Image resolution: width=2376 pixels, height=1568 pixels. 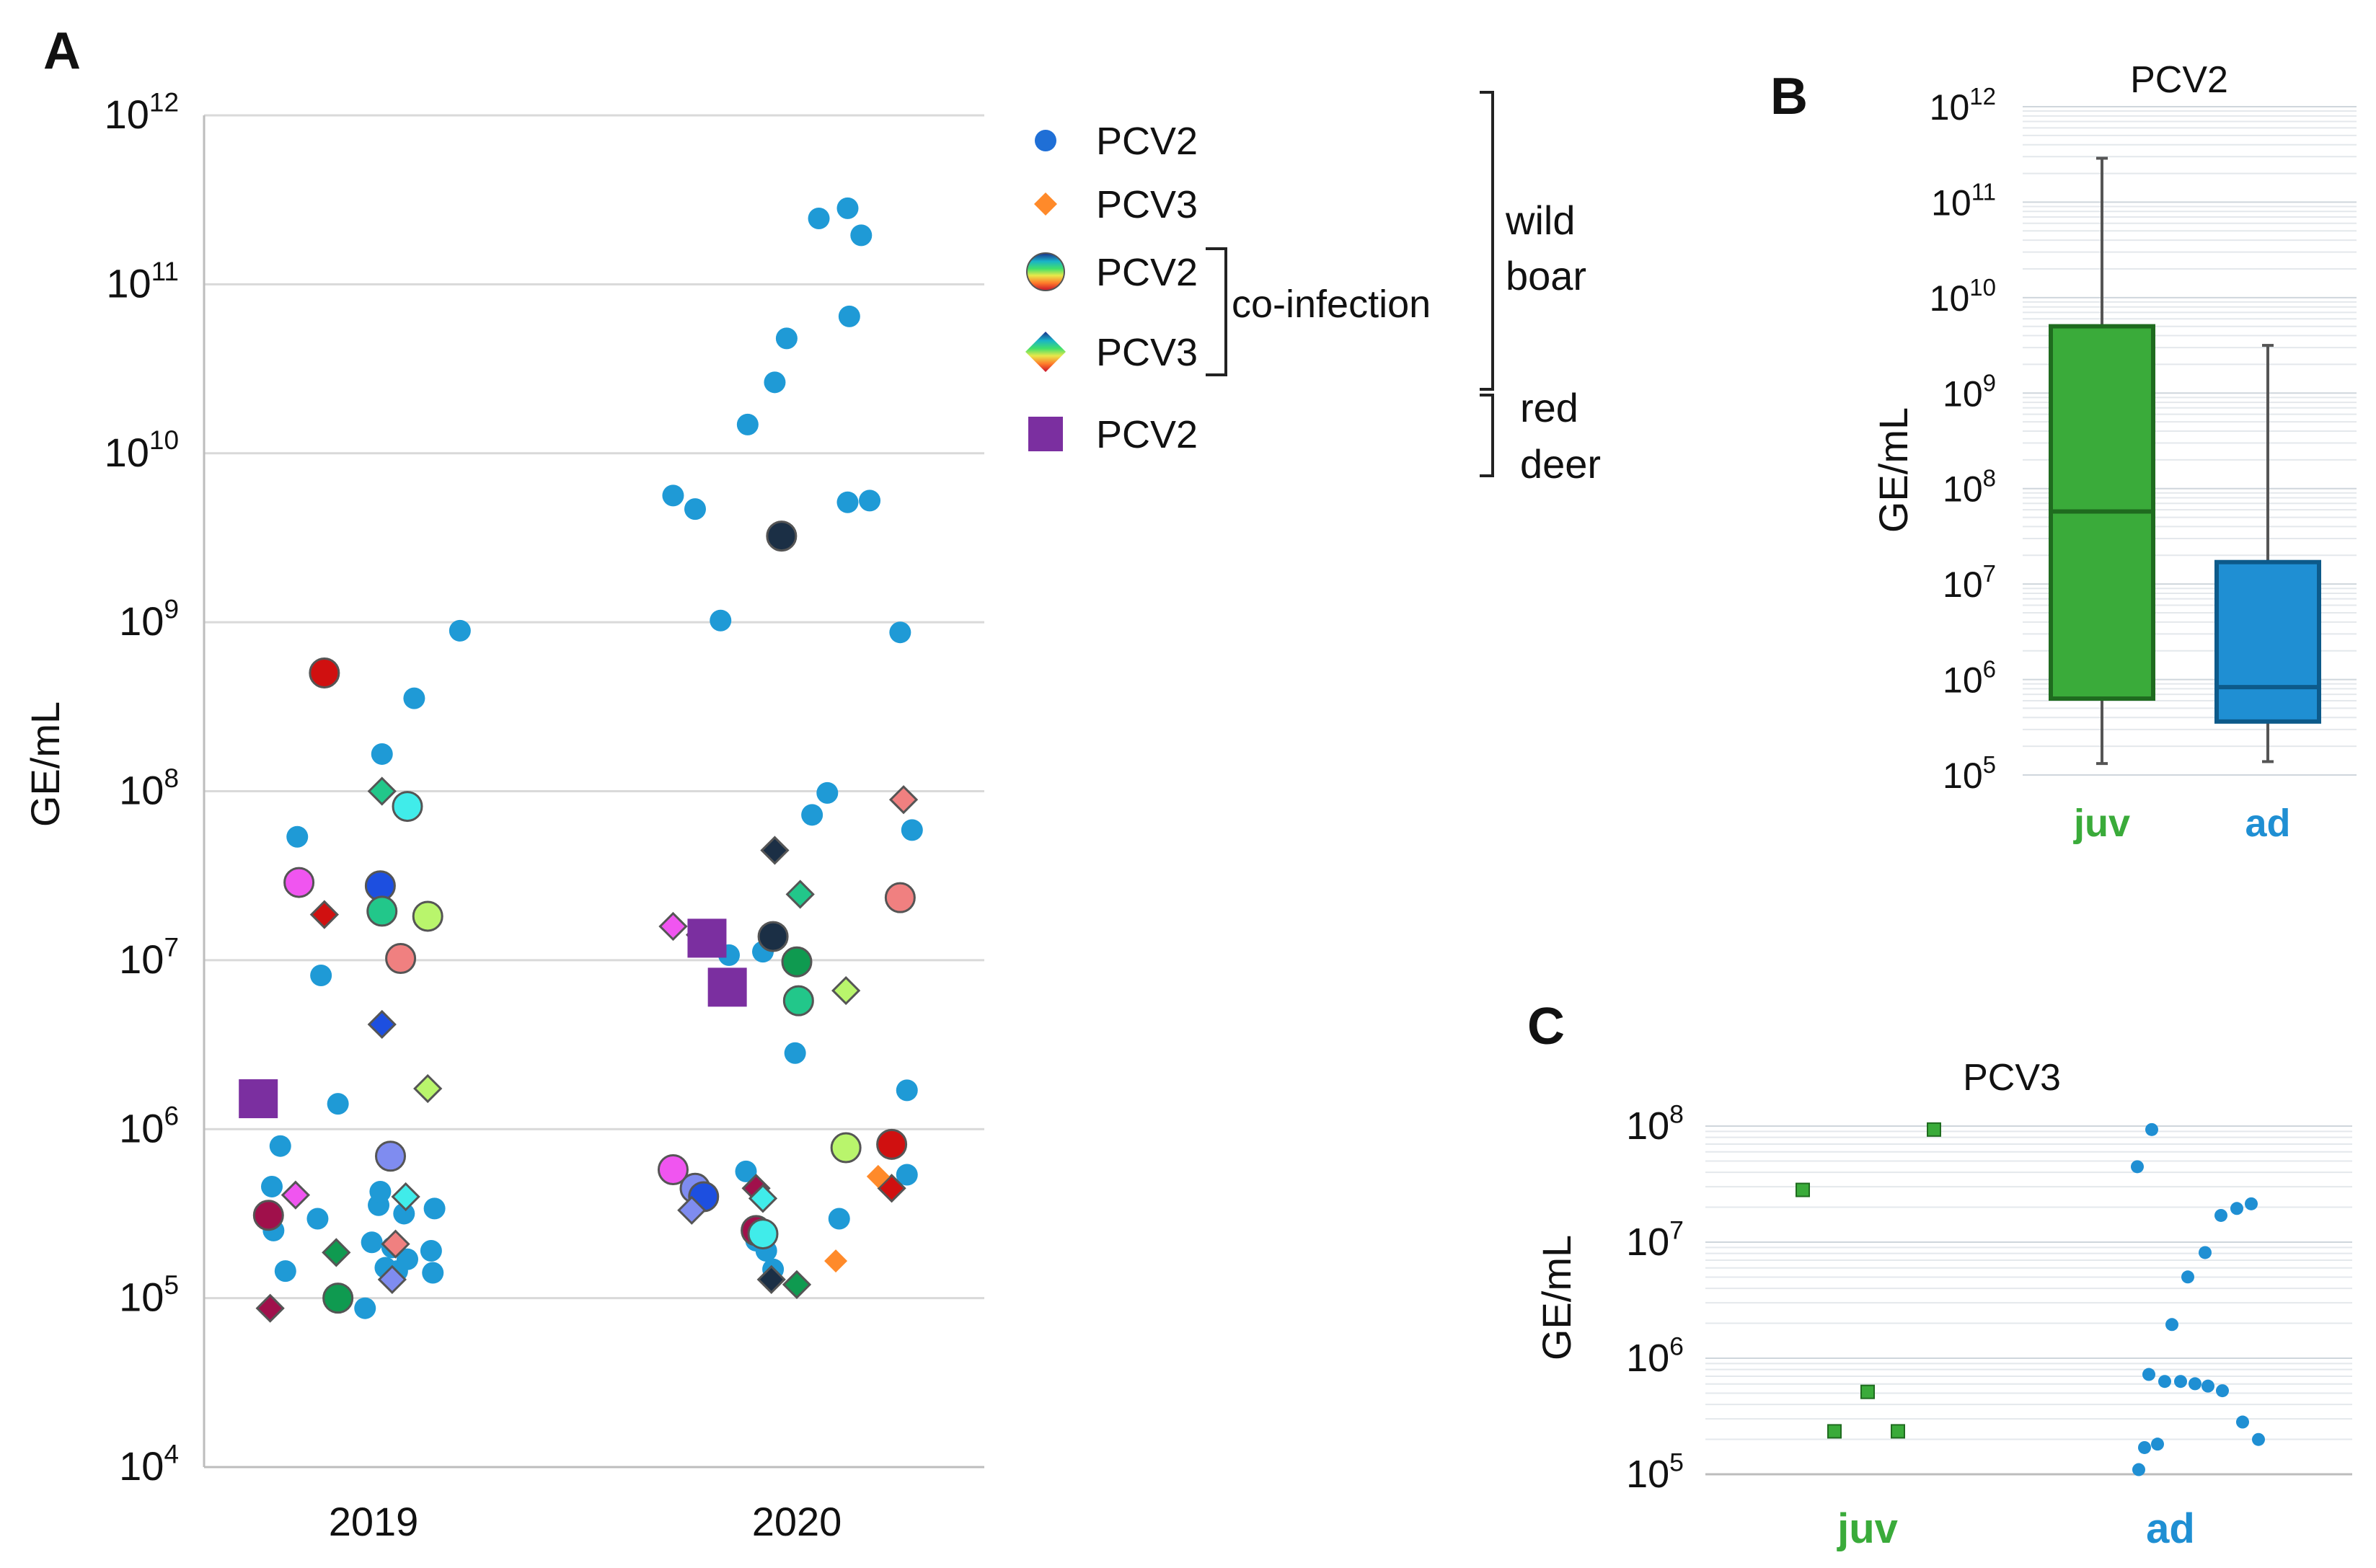 I want to click on panel-b-y-ticks: 10⁵ 10⁶ 10⁷ 10⁸ 10⁹ 10¹⁰ 10¹¹ 1012, so click(x=1963, y=439).